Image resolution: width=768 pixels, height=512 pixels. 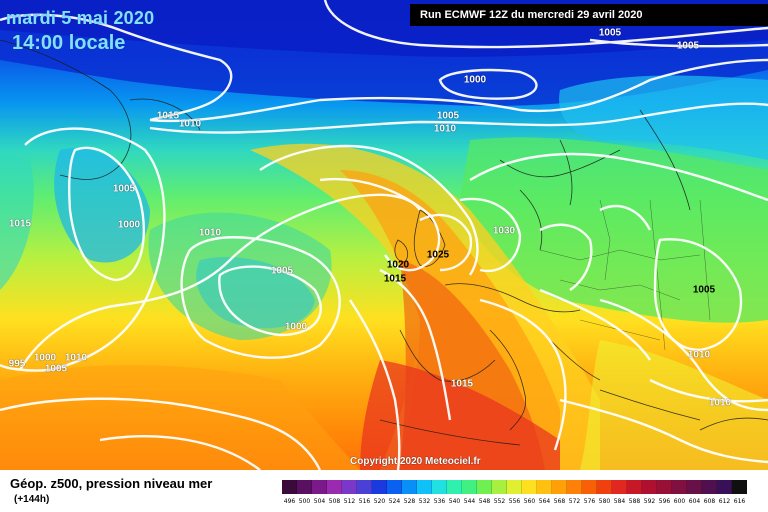 I want to click on model-run-info: Run ECMWF 12Z du mercredi 29 avril 2020, so click(x=589, y=15).